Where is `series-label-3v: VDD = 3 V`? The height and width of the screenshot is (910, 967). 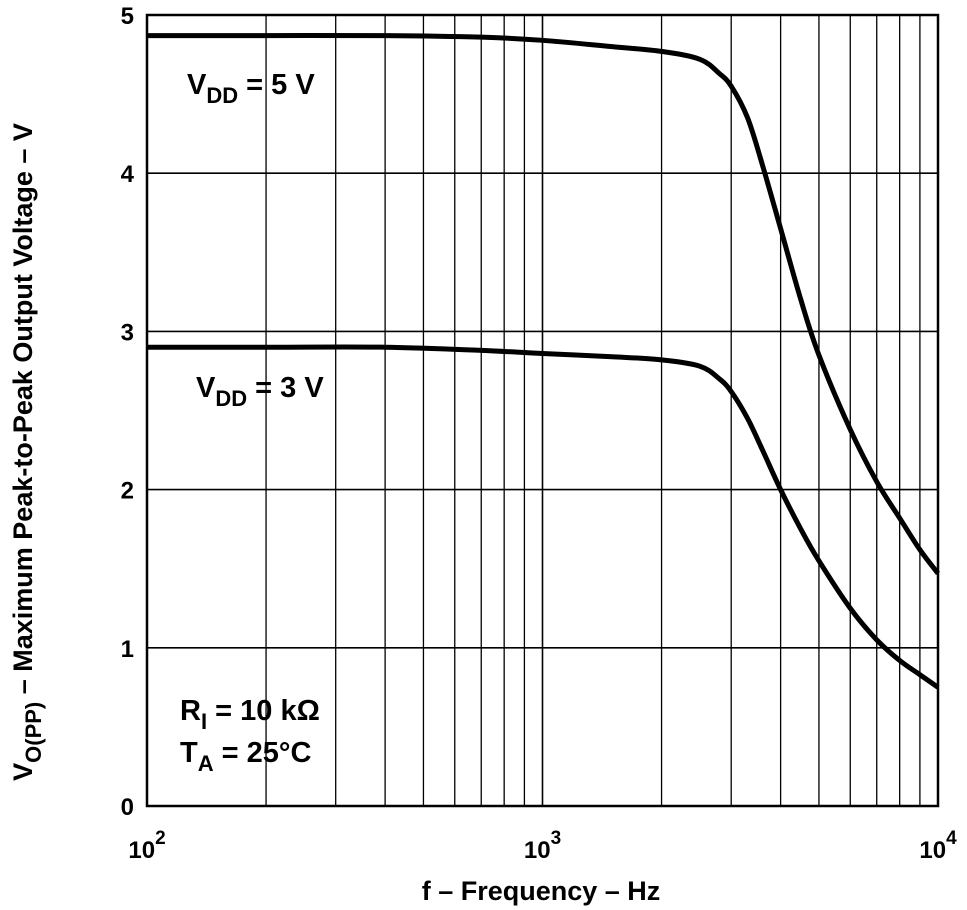
series-label-3v: VDD = 3 V is located at coordinates (260, 391).